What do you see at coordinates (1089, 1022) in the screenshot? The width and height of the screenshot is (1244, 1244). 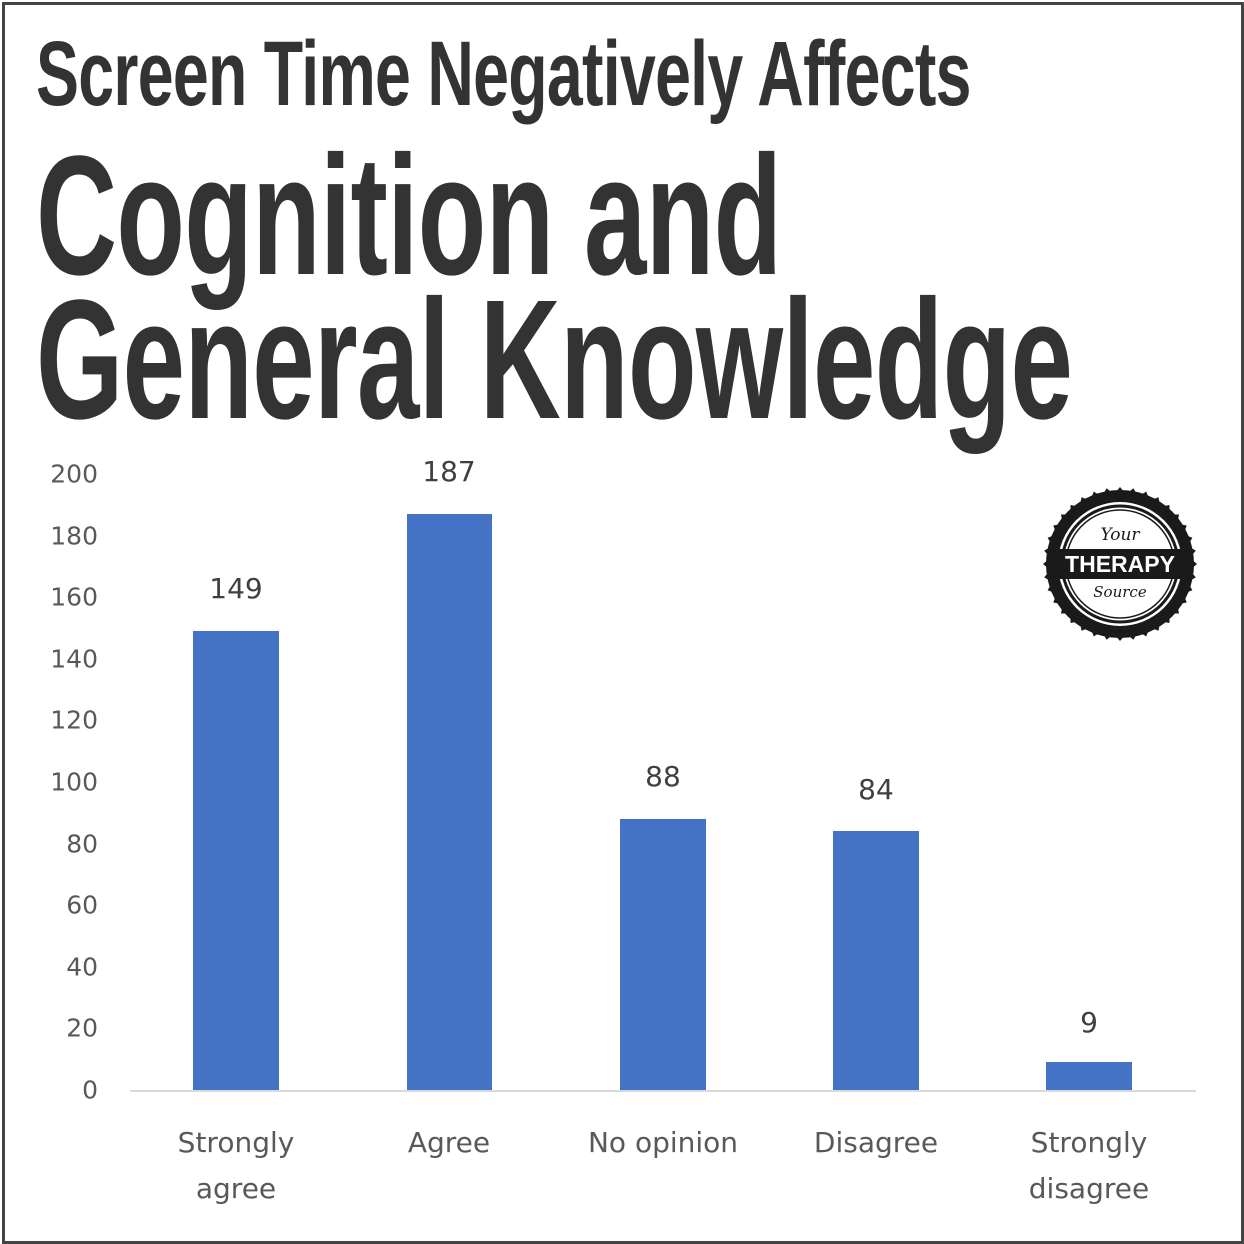 I see `value-label: 9` at bounding box center [1089, 1022].